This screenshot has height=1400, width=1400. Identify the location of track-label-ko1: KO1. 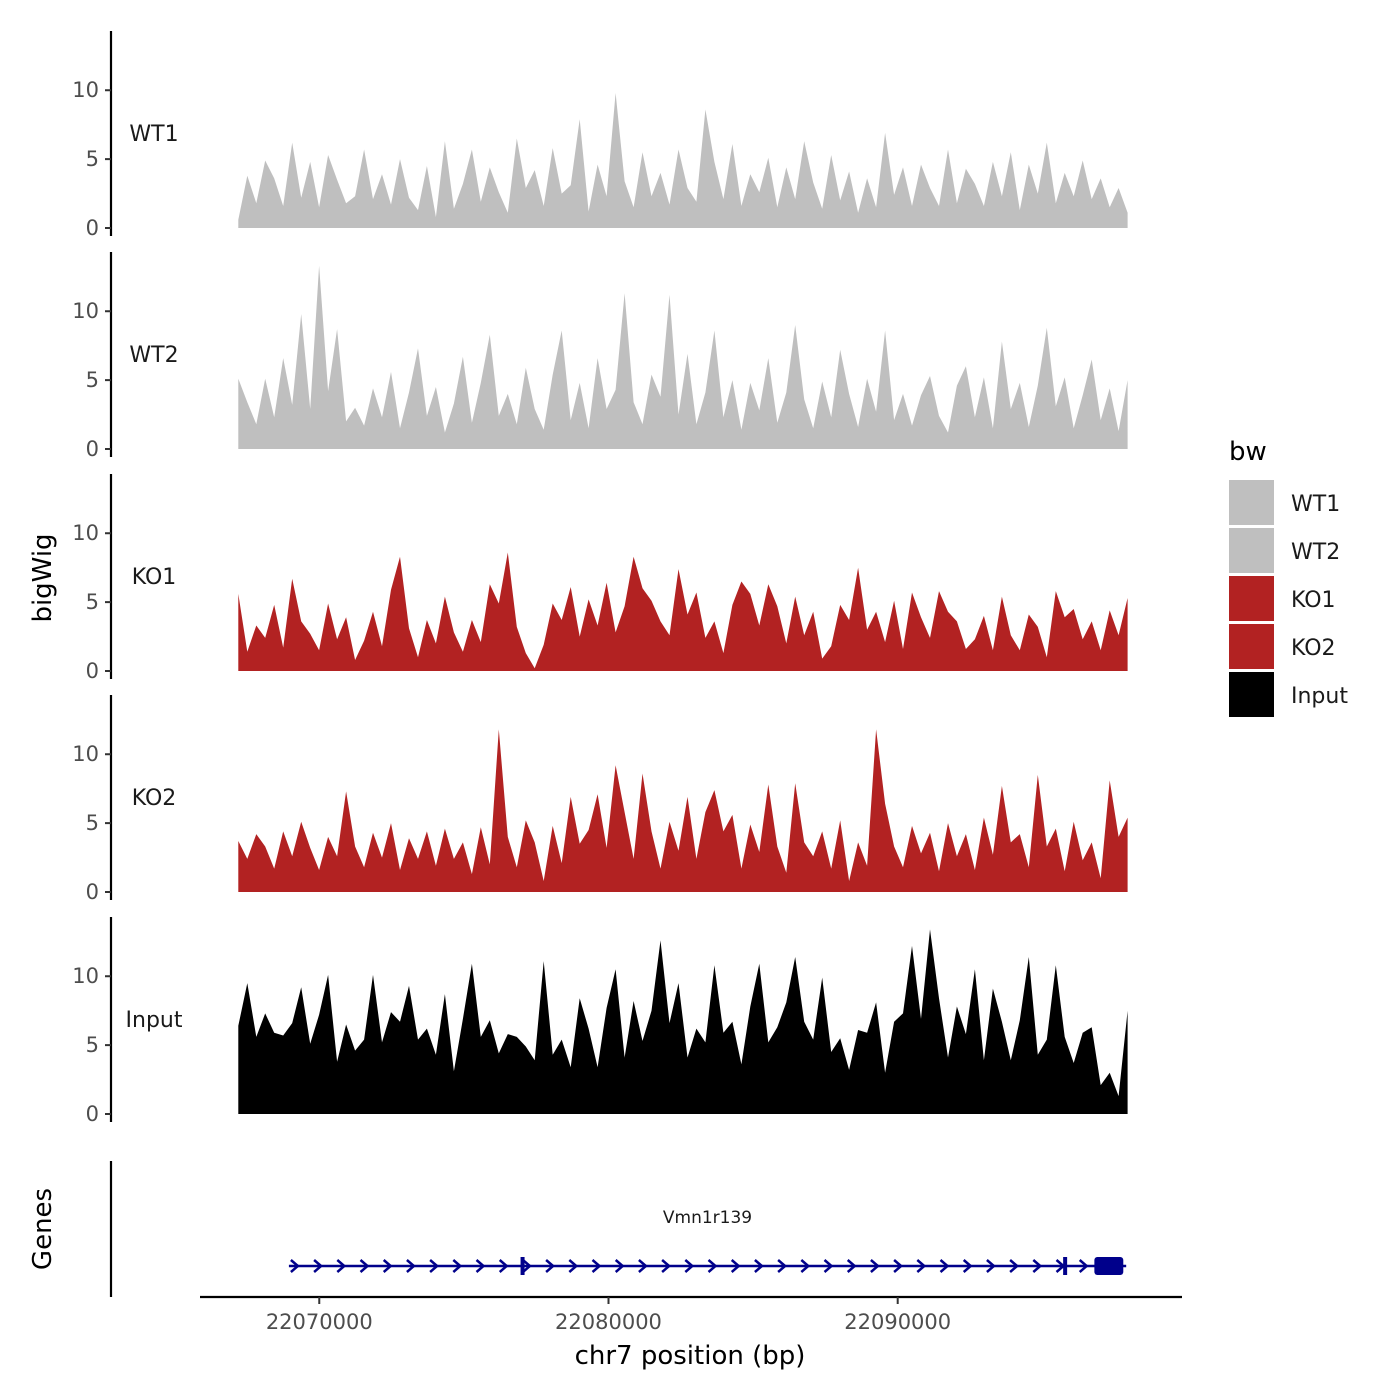
(154, 577).